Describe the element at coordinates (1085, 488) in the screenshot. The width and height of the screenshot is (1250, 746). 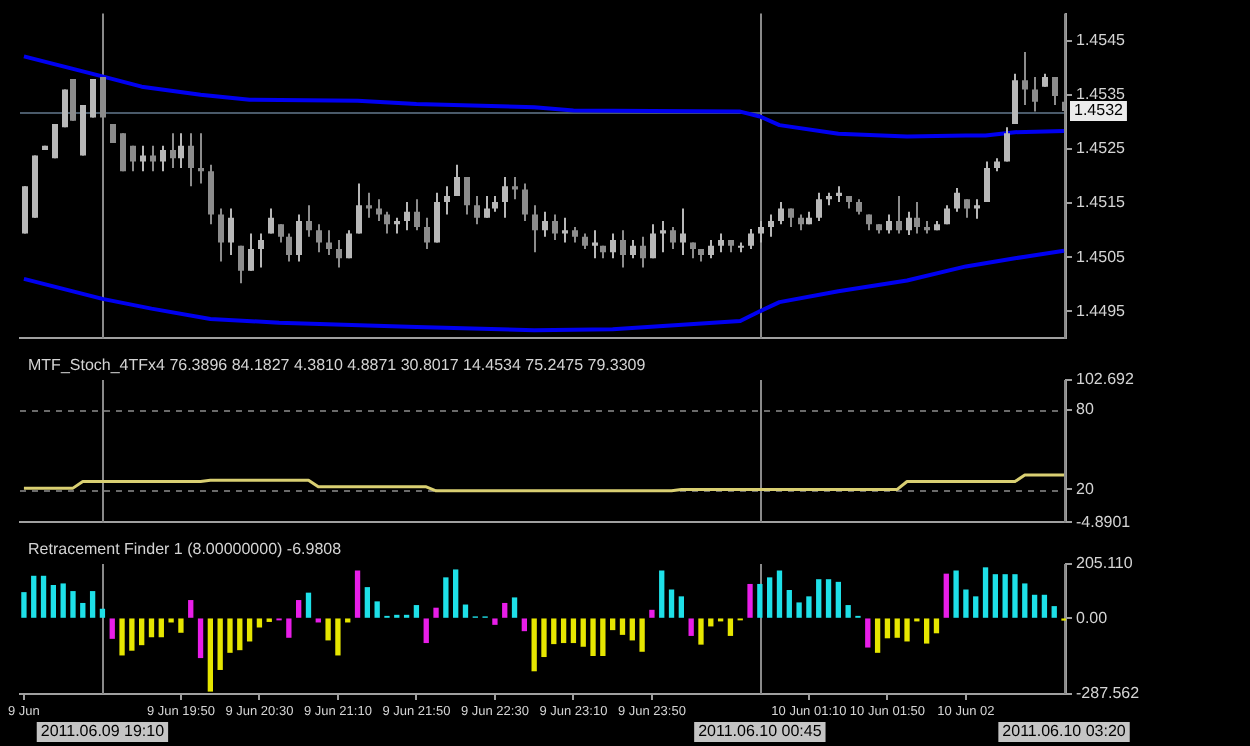
I see `y-tick-label: 20` at that location.